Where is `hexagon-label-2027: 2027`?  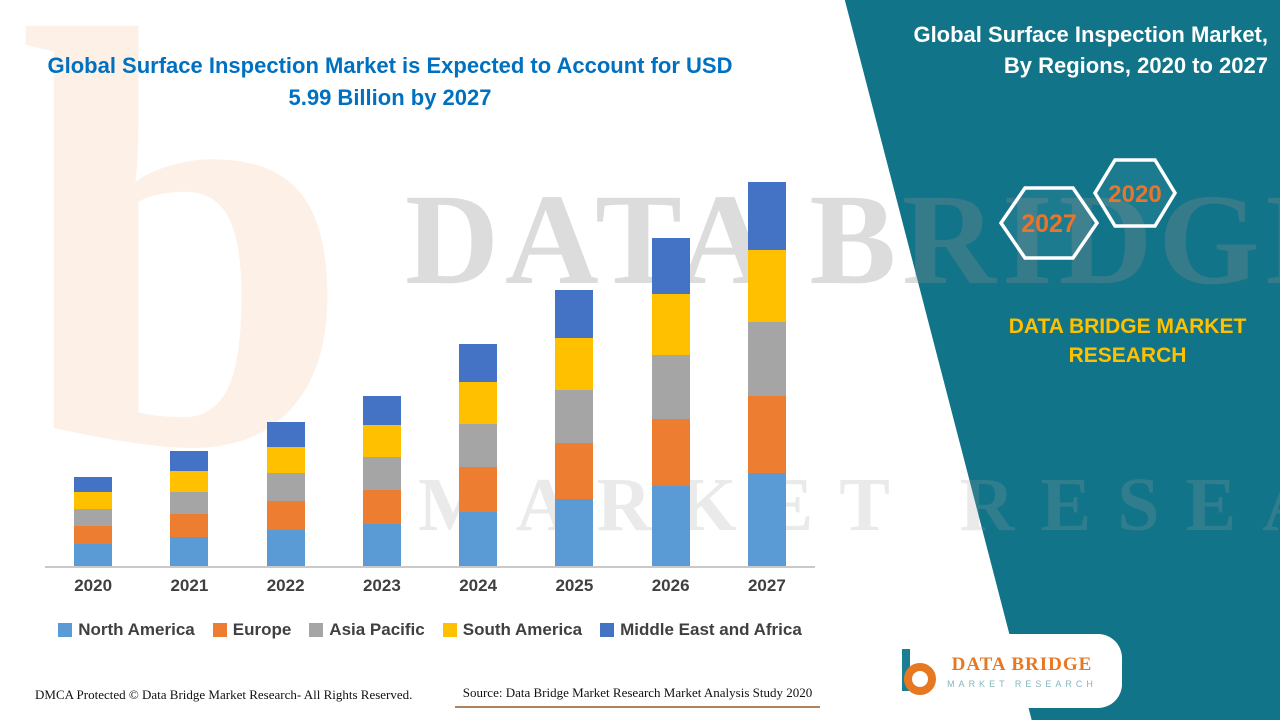
hexagon-label-2027: 2027 is located at coordinates (1049, 224).